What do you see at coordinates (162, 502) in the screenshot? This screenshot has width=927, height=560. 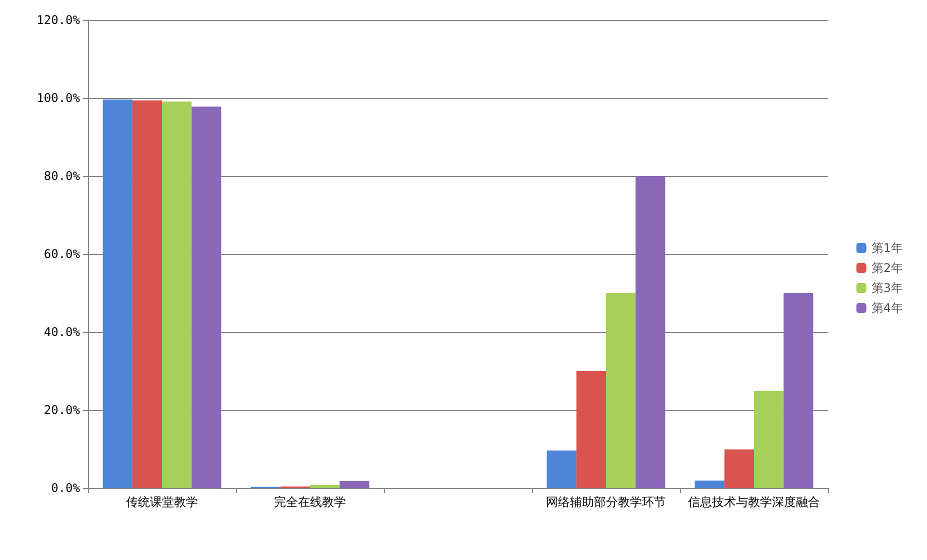 I see `x-tick-label: 传统课堂教学` at bounding box center [162, 502].